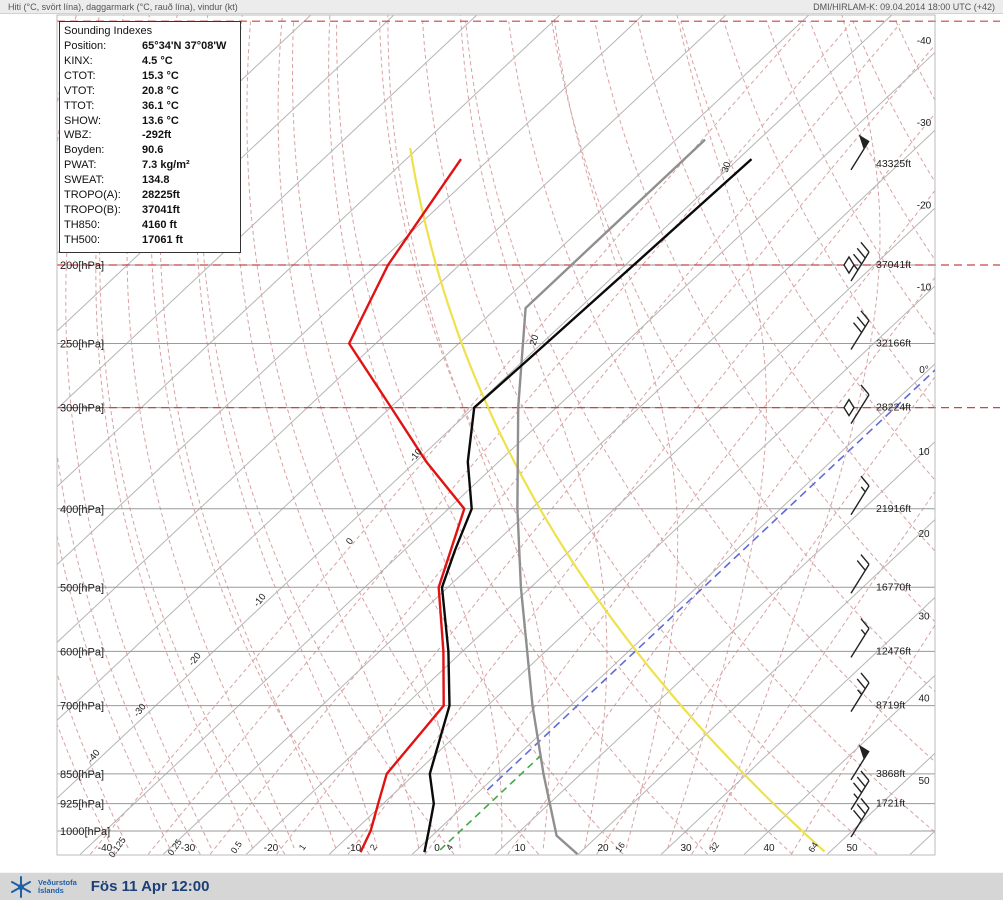 The height and width of the screenshot is (900, 1003). I want to click on svg-text: 8719ft, so click(890, 706).